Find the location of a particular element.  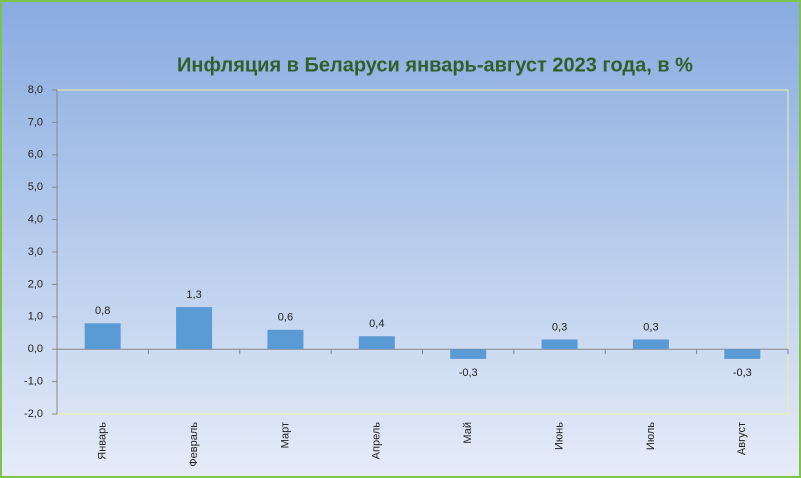

x-tick-label: Май is located at coordinates (468, 433).